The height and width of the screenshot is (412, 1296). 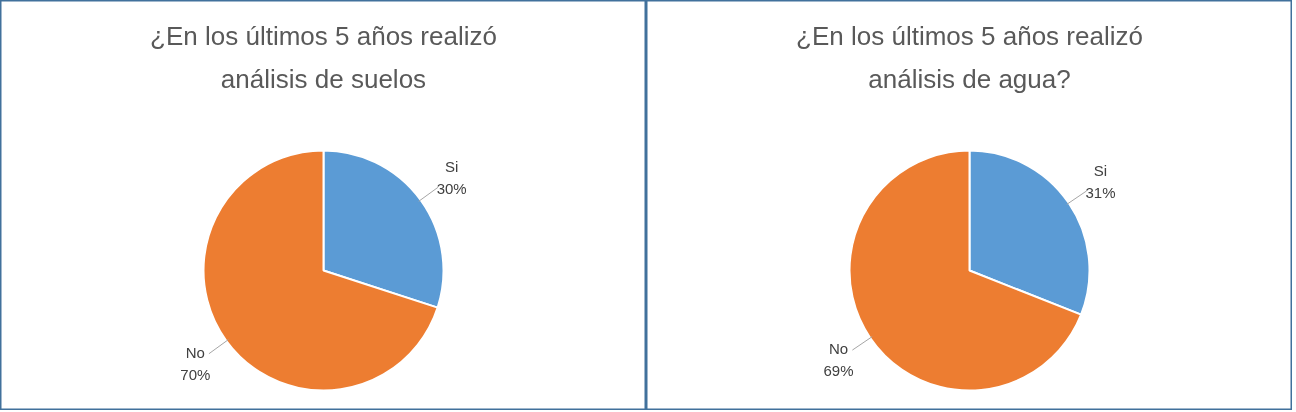 I want to click on data-label: 70%, so click(x=195, y=375).